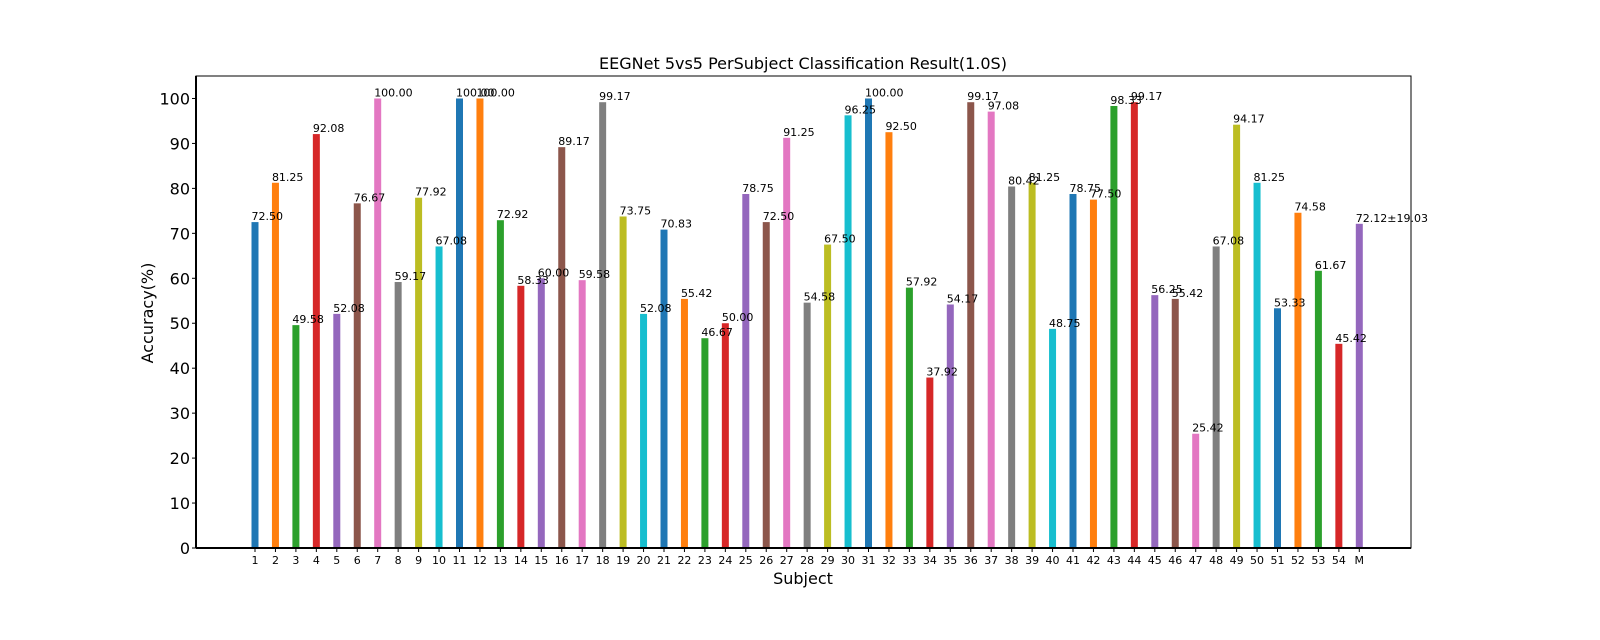 This screenshot has height=640, width=1600. I want to click on data-label-35: 54.17, so click(963, 298).